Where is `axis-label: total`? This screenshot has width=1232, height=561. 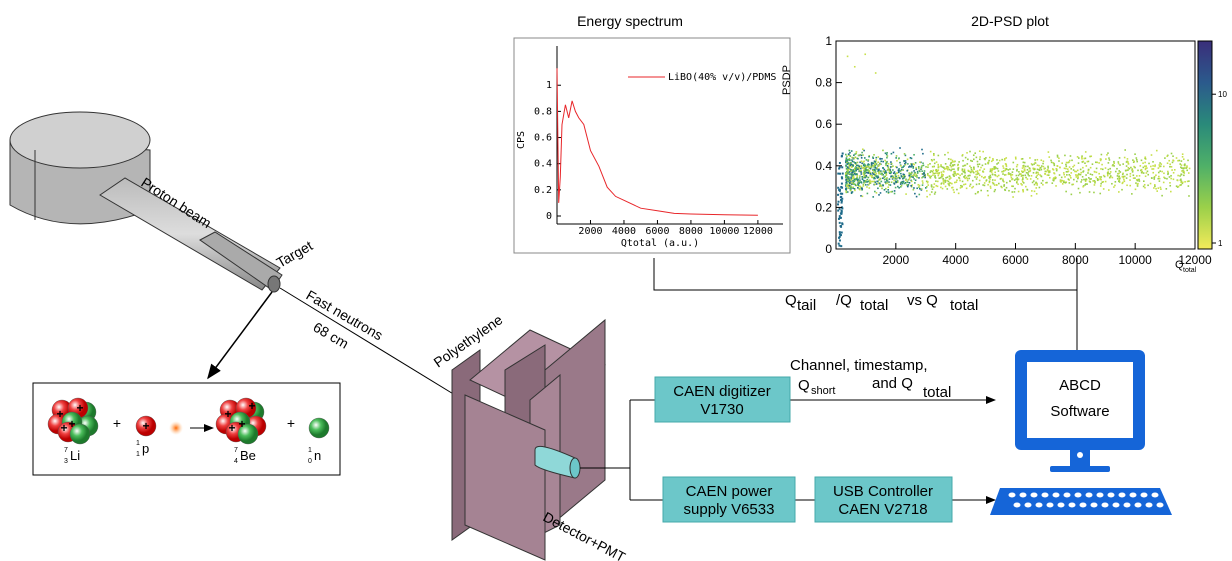 axis-label: total is located at coordinates (1190, 270).